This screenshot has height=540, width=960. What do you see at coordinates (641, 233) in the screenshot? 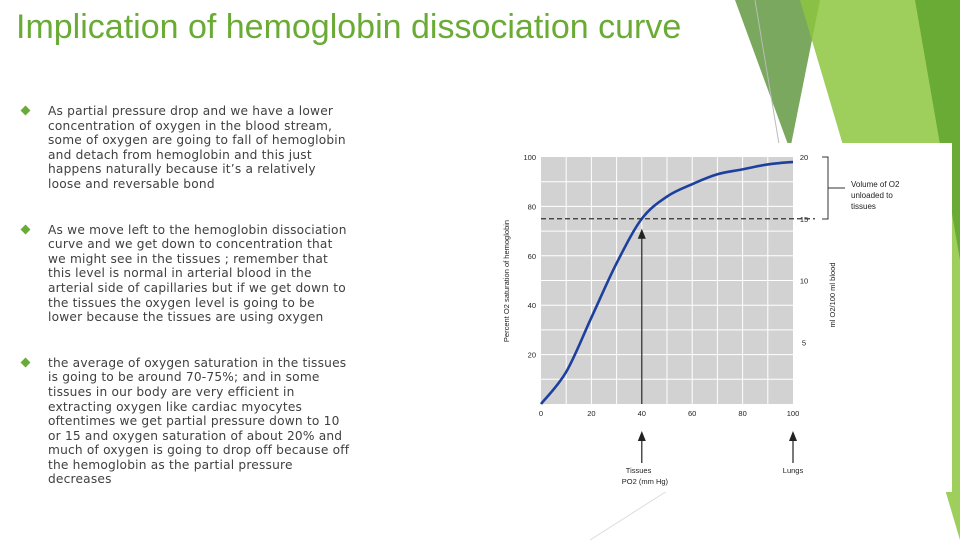
I see `arrow-head-up` at bounding box center [641, 233].